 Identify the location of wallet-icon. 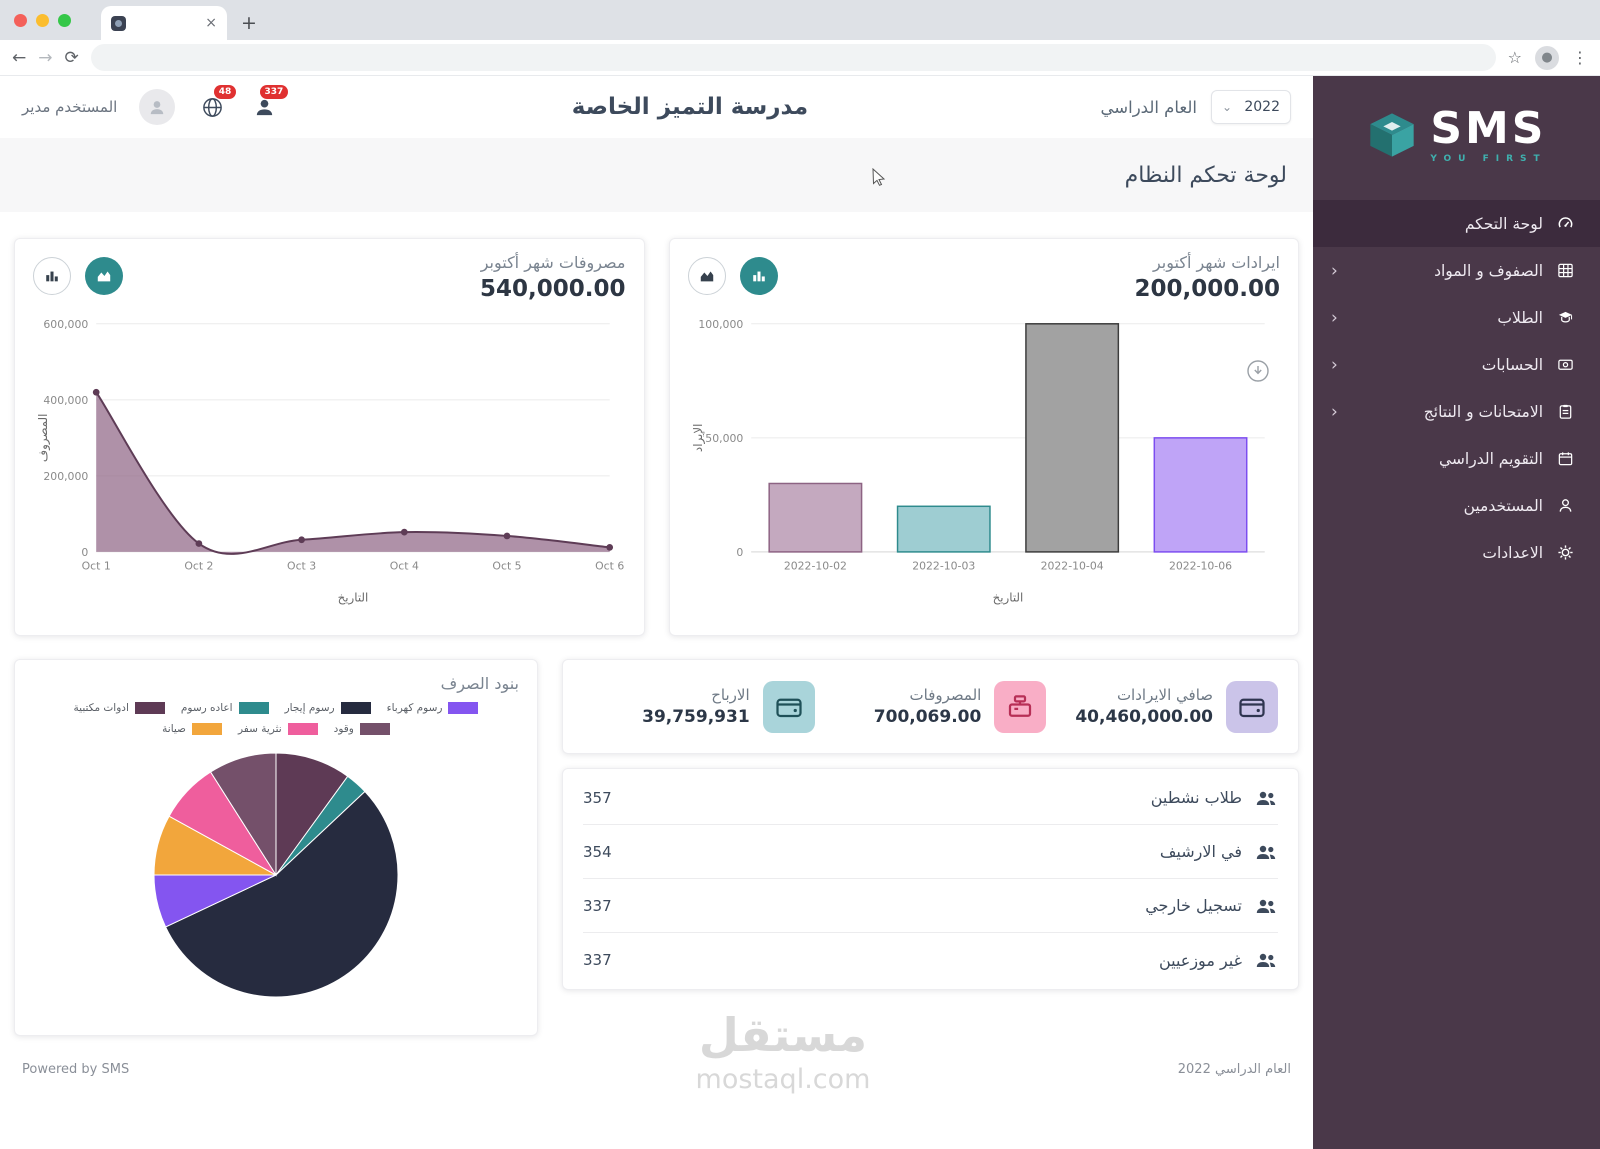
(1252, 706).